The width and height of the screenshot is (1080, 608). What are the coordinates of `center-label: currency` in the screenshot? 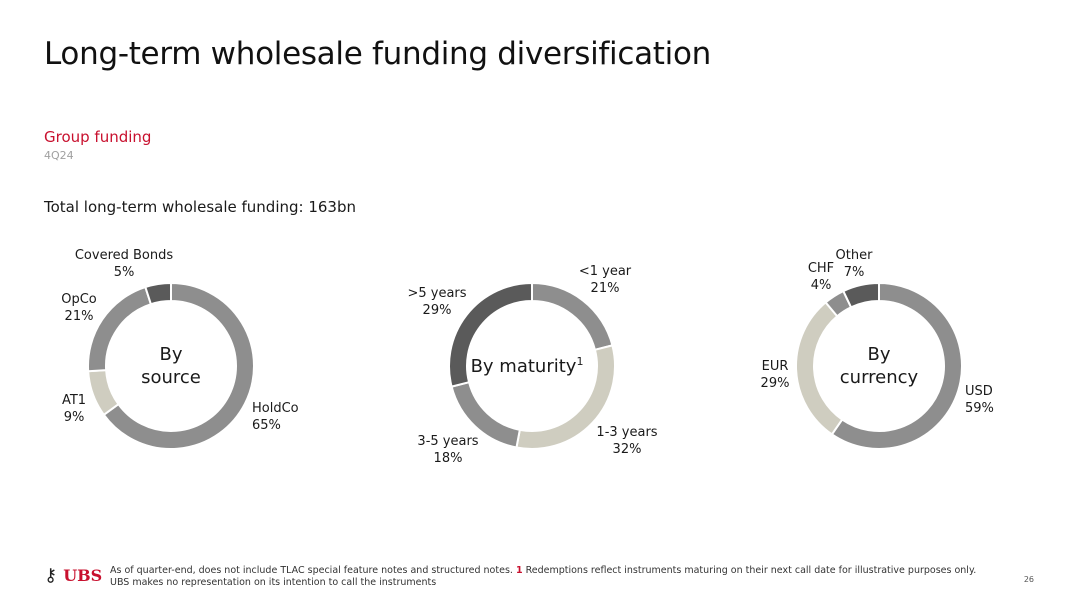 It's located at (879, 377).